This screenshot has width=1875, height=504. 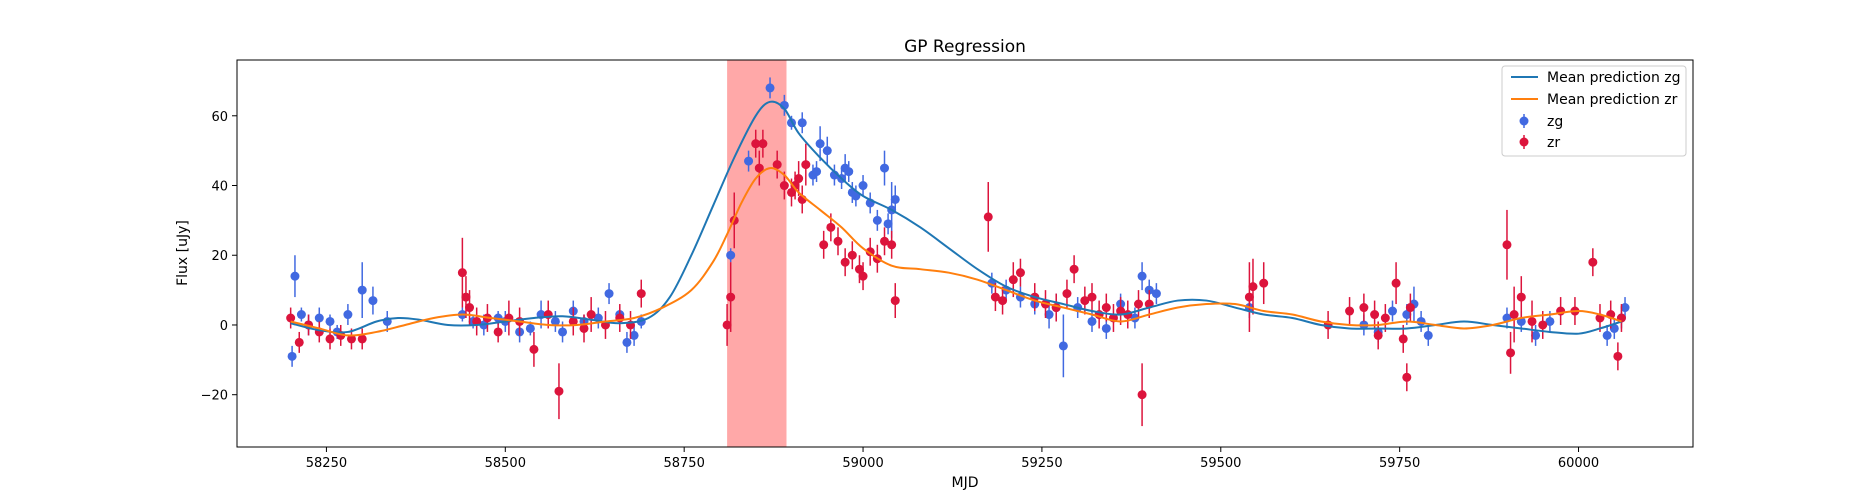 What do you see at coordinates (505, 463) in the screenshot?
I see `x-tick-label: 58500` at bounding box center [505, 463].